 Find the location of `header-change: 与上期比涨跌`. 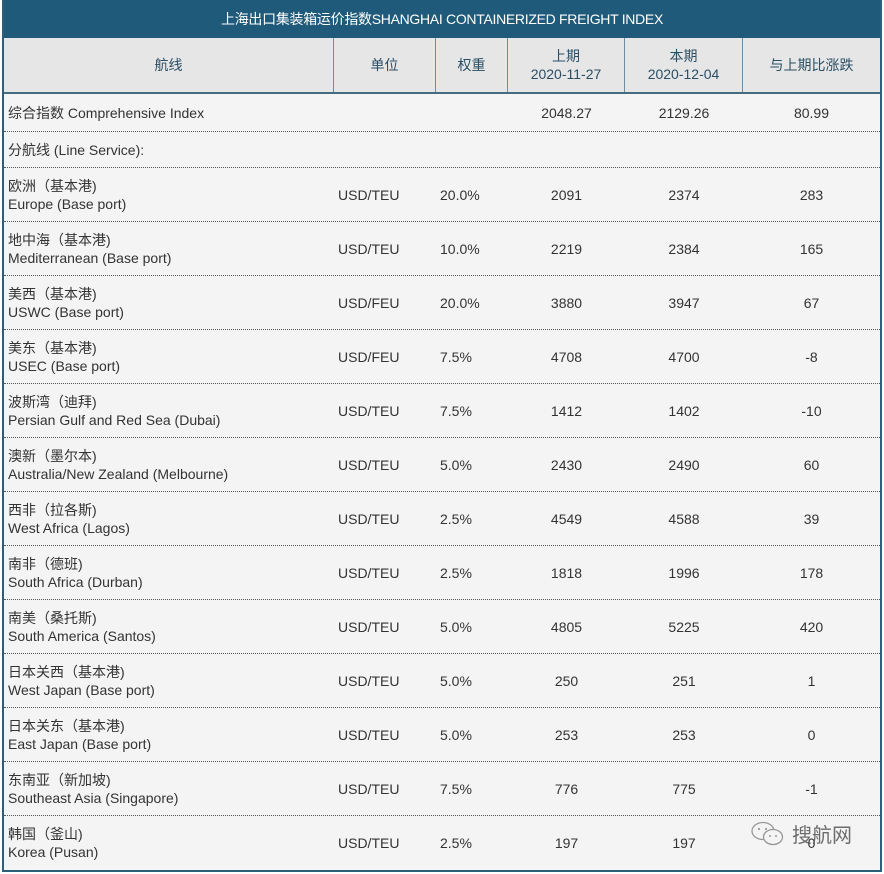

header-change: 与上期比涨跌 is located at coordinates (811, 65).